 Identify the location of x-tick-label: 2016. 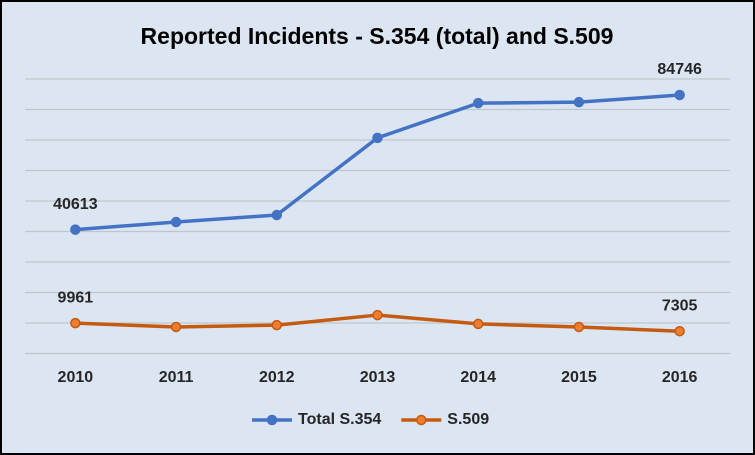
(680, 377).